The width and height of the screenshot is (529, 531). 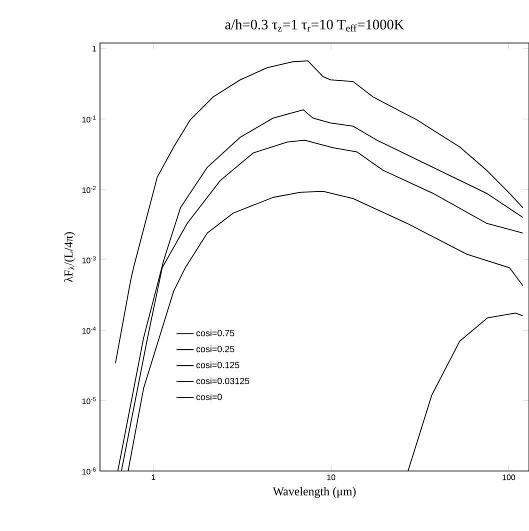 I want to click on x-axis-title: Wavelength (μm), so click(x=314, y=492).